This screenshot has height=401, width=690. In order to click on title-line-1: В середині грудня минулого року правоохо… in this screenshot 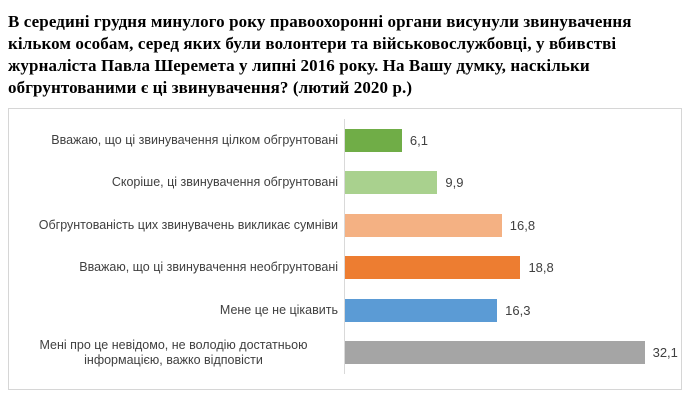, I will do `click(320, 21)`.